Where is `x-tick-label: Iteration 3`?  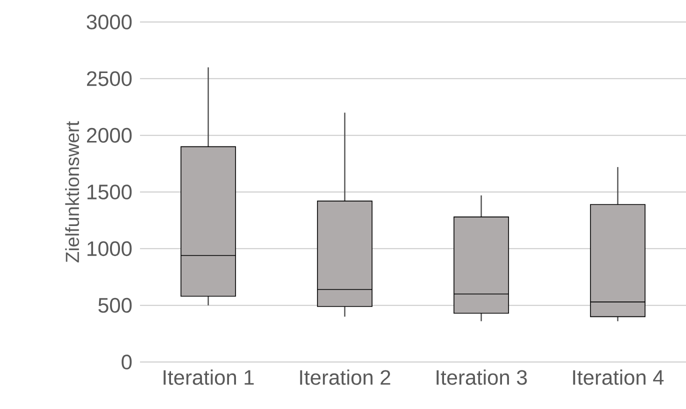
x-tick-label: Iteration 3 is located at coordinates (481, 377).